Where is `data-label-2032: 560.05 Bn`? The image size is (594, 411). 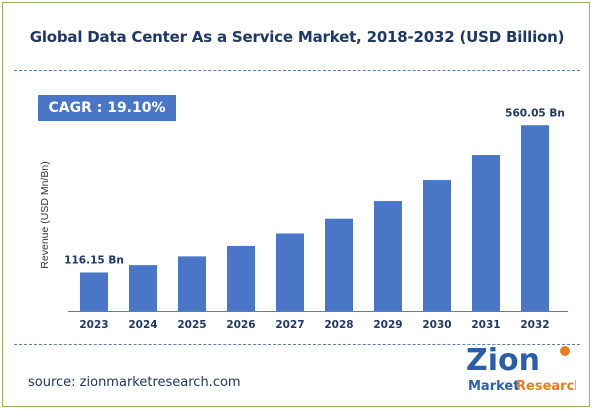 data-label-2032: 560.05 Bn is located at coordinates (535, 113).